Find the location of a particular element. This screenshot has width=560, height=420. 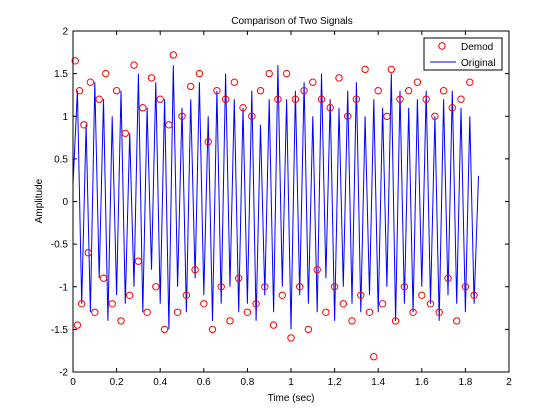

y-tick-label: 0.5 is located at coordinates (61, 159).